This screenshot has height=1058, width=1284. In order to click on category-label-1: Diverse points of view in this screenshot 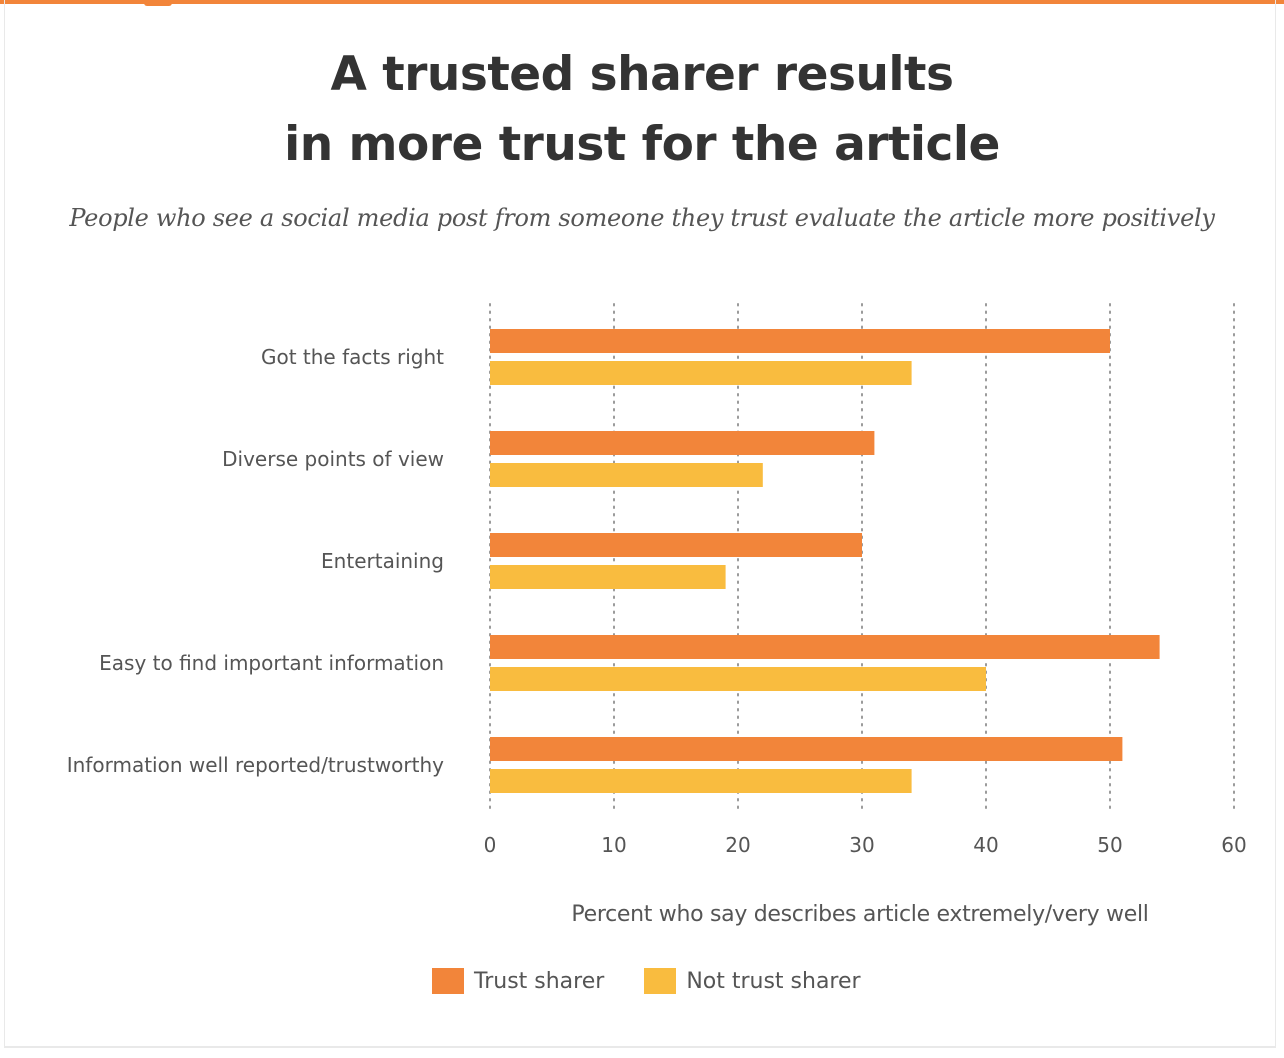, I will do `click(333, 459)`.